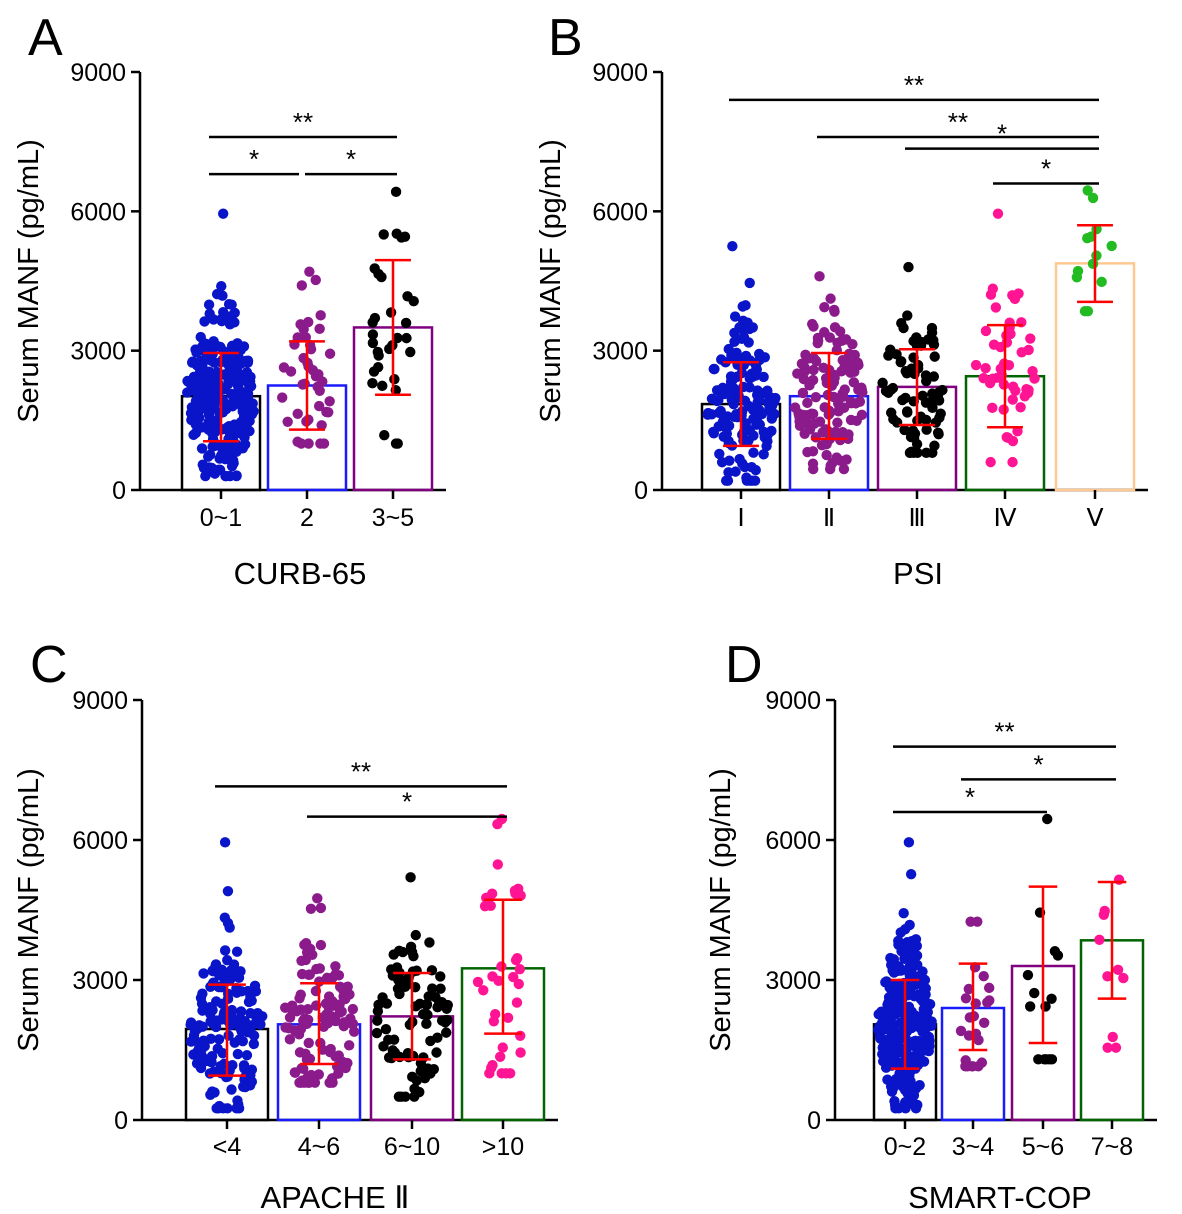  I want to click on x-axis-label: CURB-65, so click(300, 573).